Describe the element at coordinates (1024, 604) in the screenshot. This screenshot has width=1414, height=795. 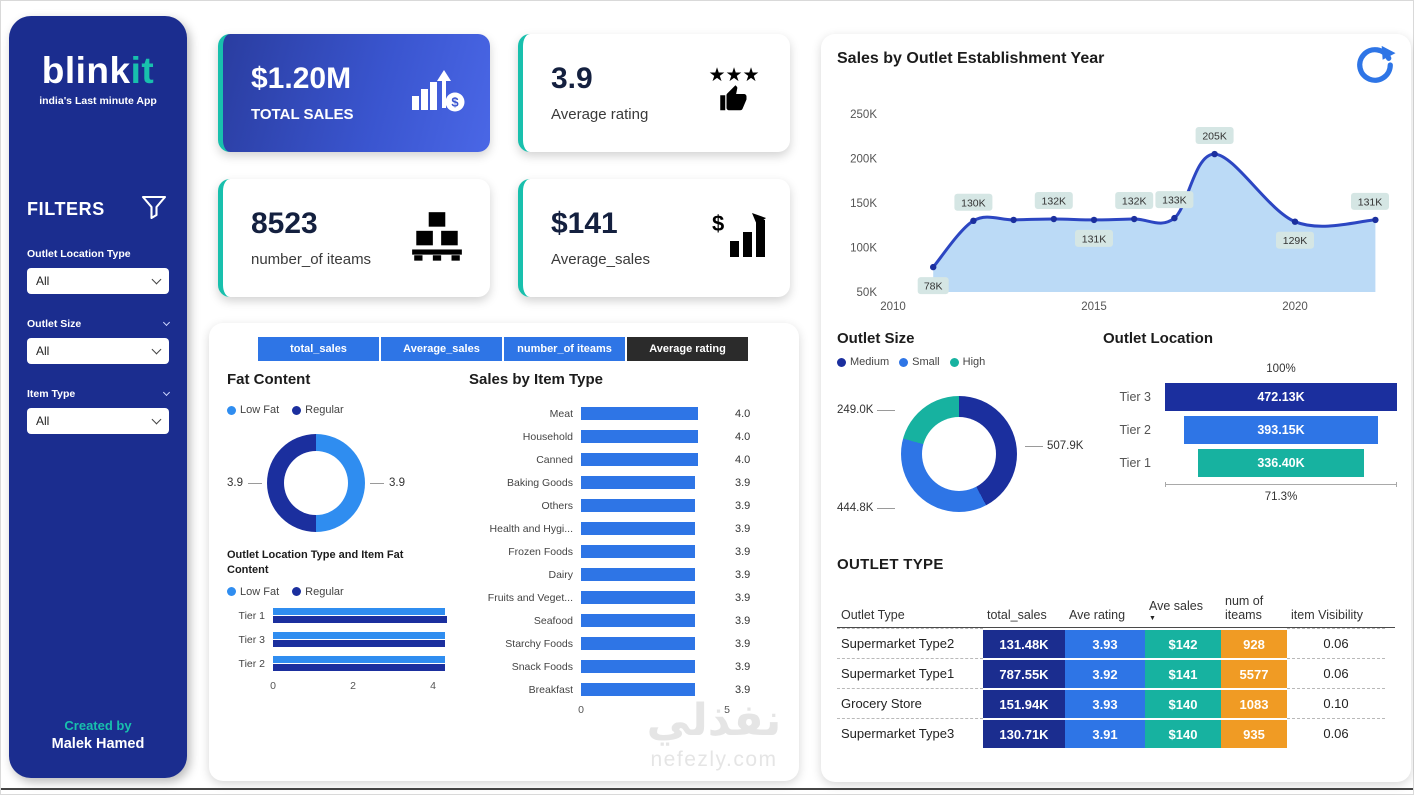
I see `column-header-total-sales: total_sales` at that location.